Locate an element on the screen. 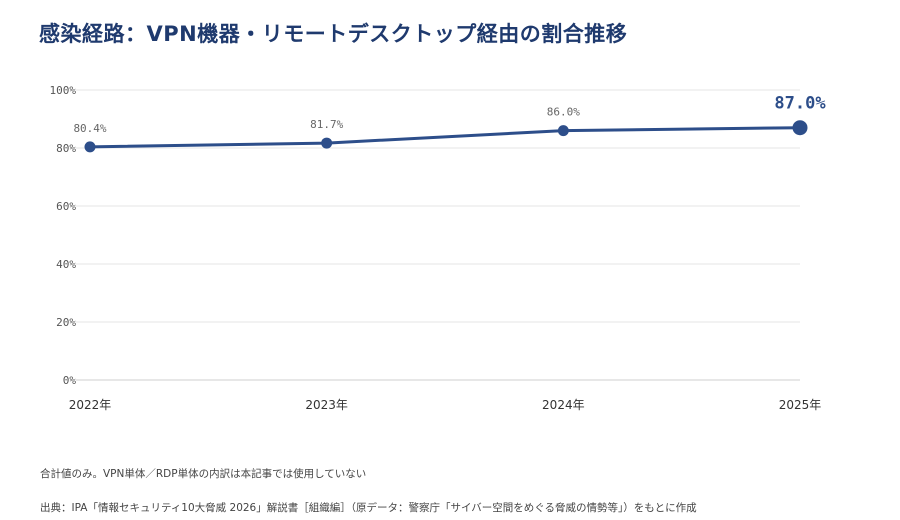 This screenshot has height=520, width=900. x-axis-ticks: 2022年 2023年 2024年 2025年 is located at coordinates (445, 405).